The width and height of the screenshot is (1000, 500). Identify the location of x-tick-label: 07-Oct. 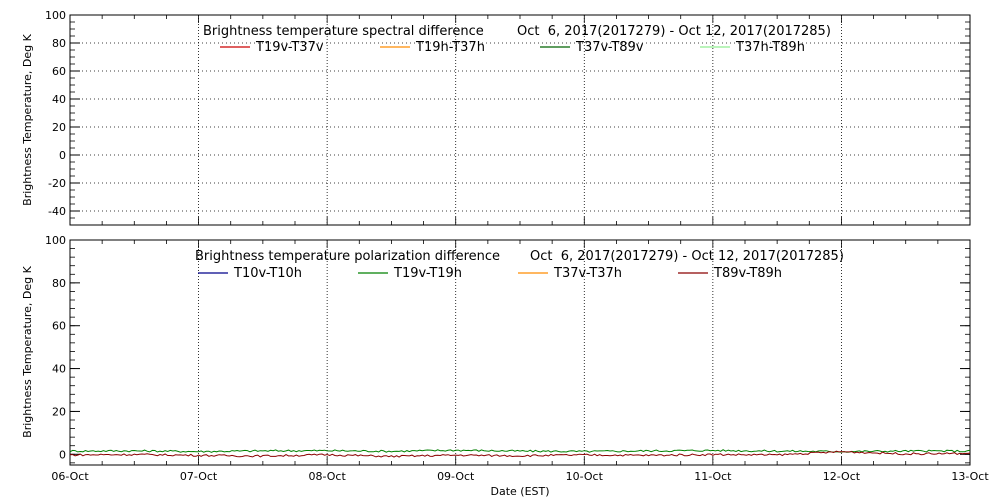
(199, 476).